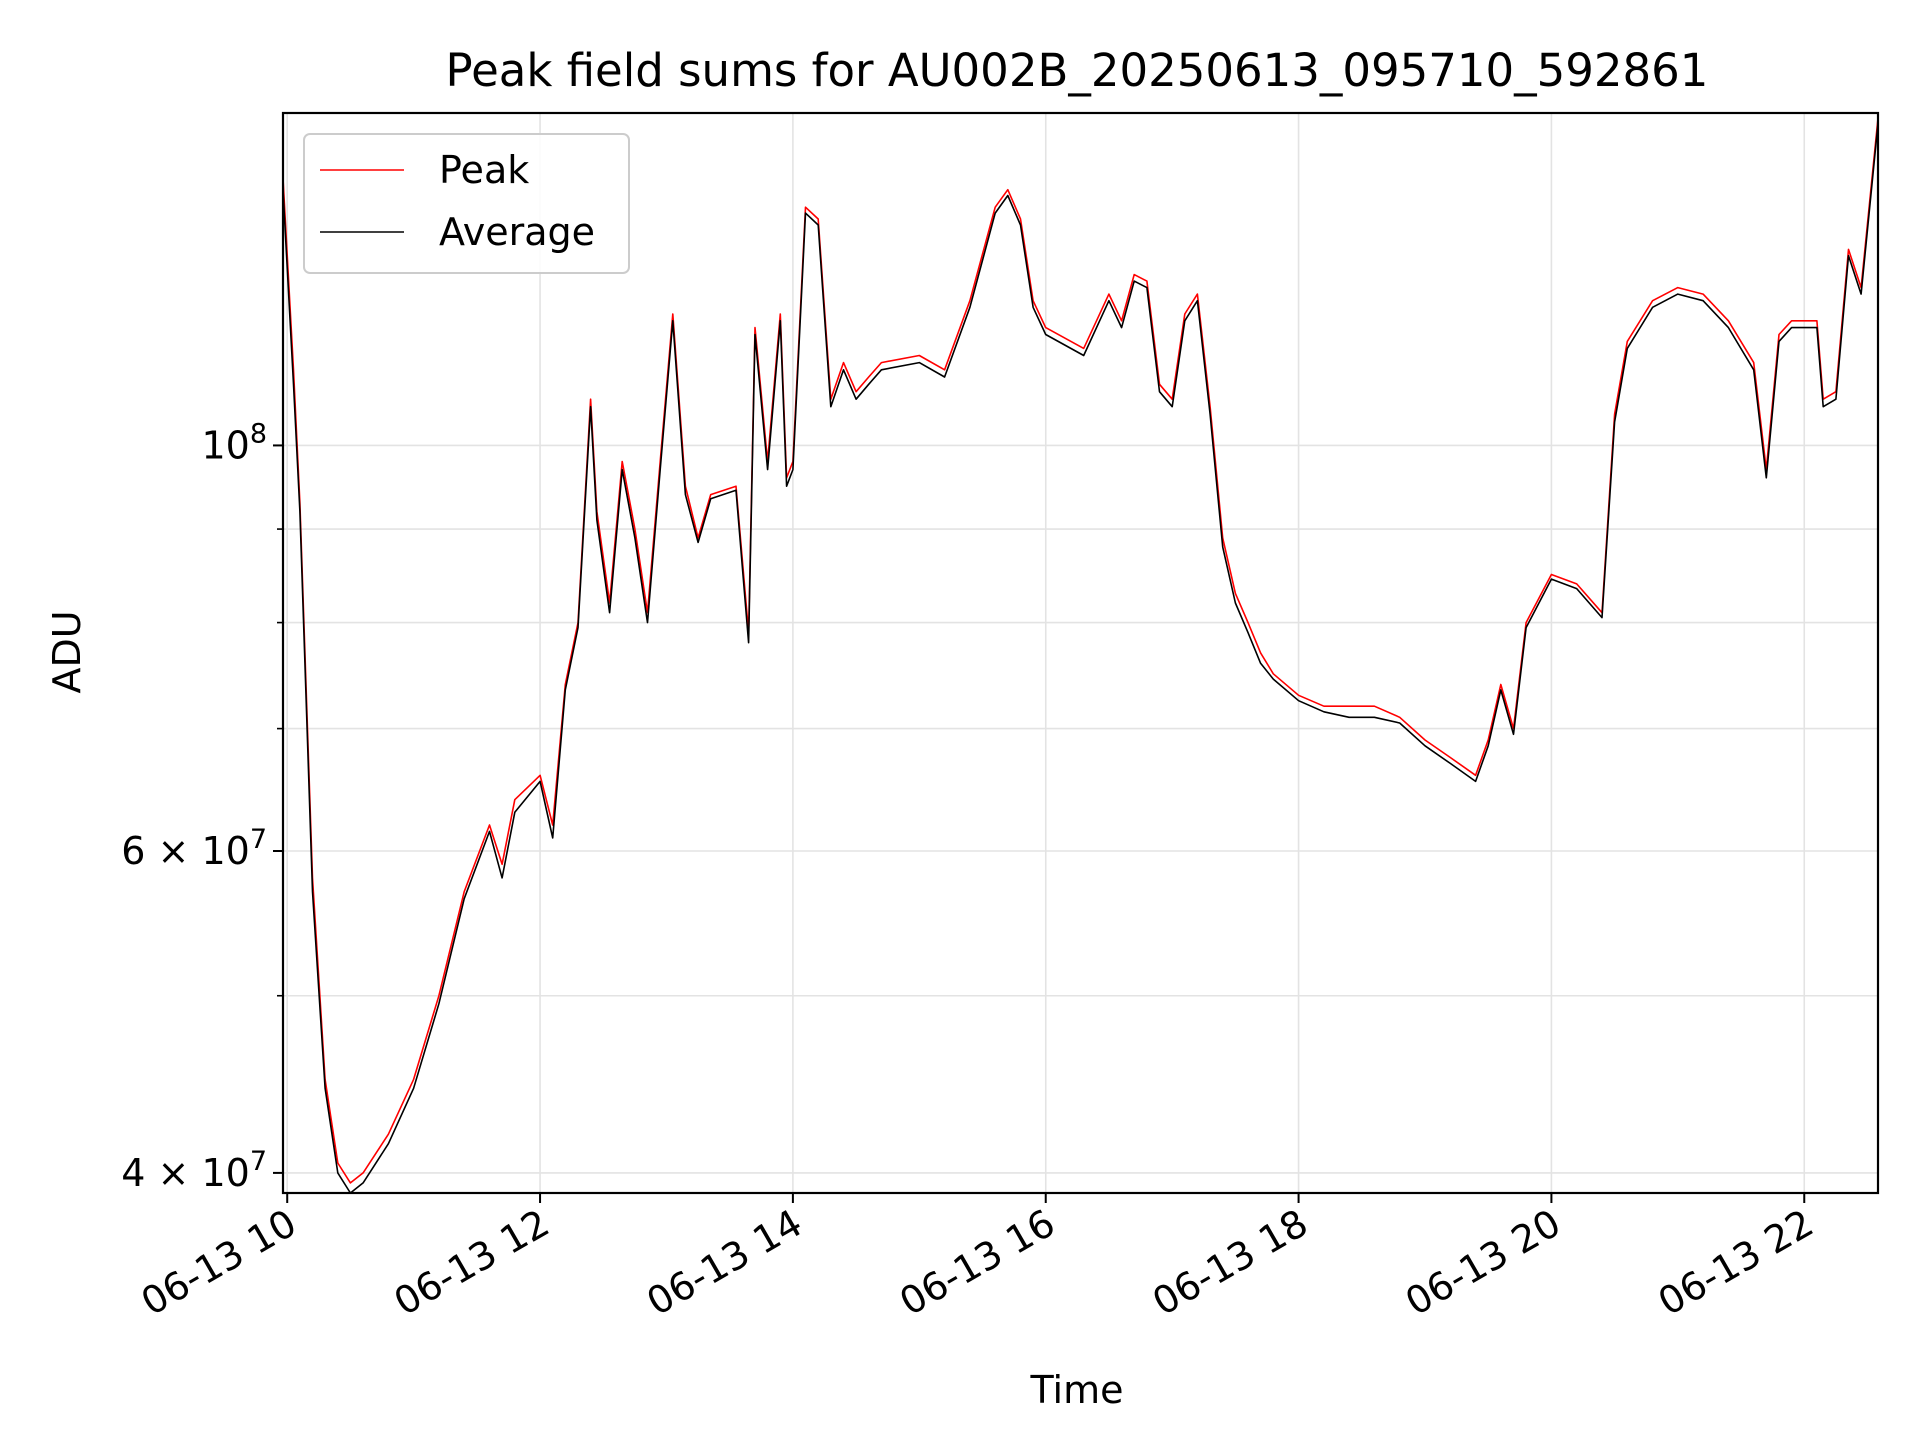 The width and height of the screenshot is (1920, 1440). Describe the element at coordinates (202, 806) in the screenshot. I see `y-axis: 4 × 107 6 × 107 108` at that location.